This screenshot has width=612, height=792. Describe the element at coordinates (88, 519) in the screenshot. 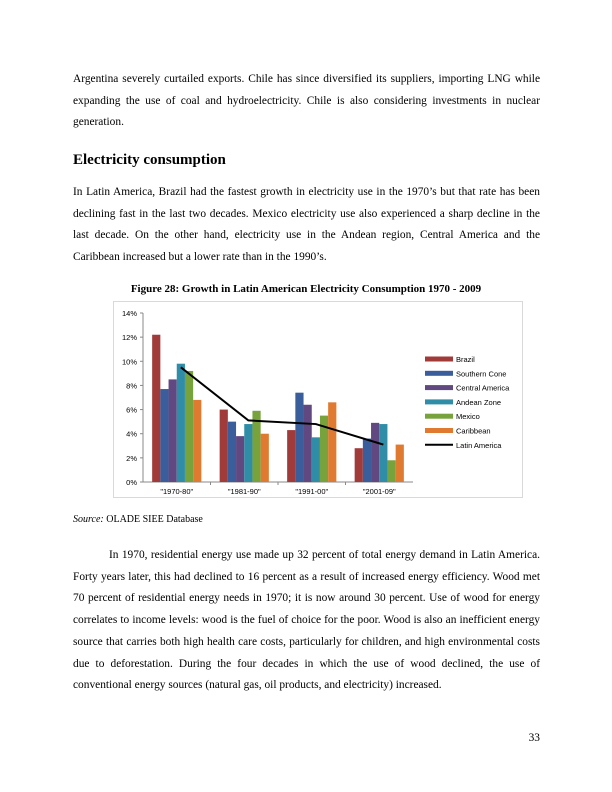

I see `source-label: Source:` at that location.